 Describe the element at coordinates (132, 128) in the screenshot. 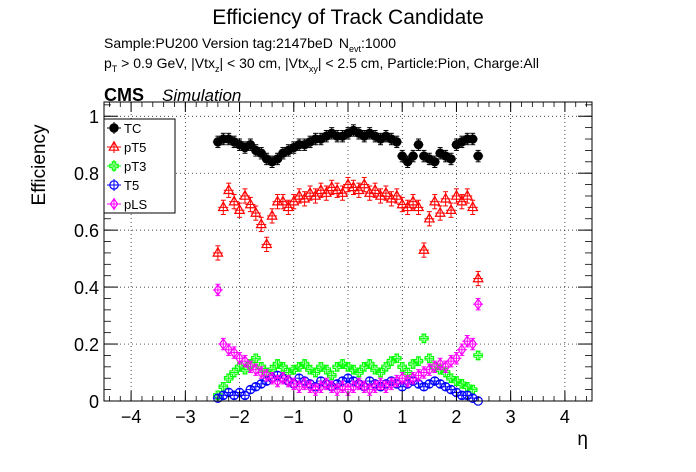

I see `legend-label-tc: TC` at that location.